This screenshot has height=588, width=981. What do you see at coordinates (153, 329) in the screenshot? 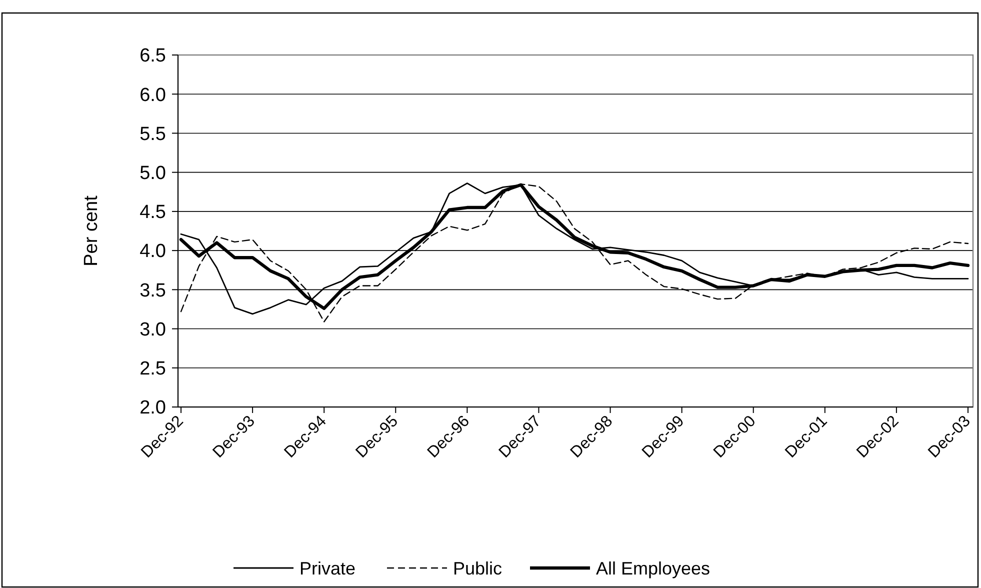
I see `y-tick-label: 3.0` at bounding box center [153, 329].